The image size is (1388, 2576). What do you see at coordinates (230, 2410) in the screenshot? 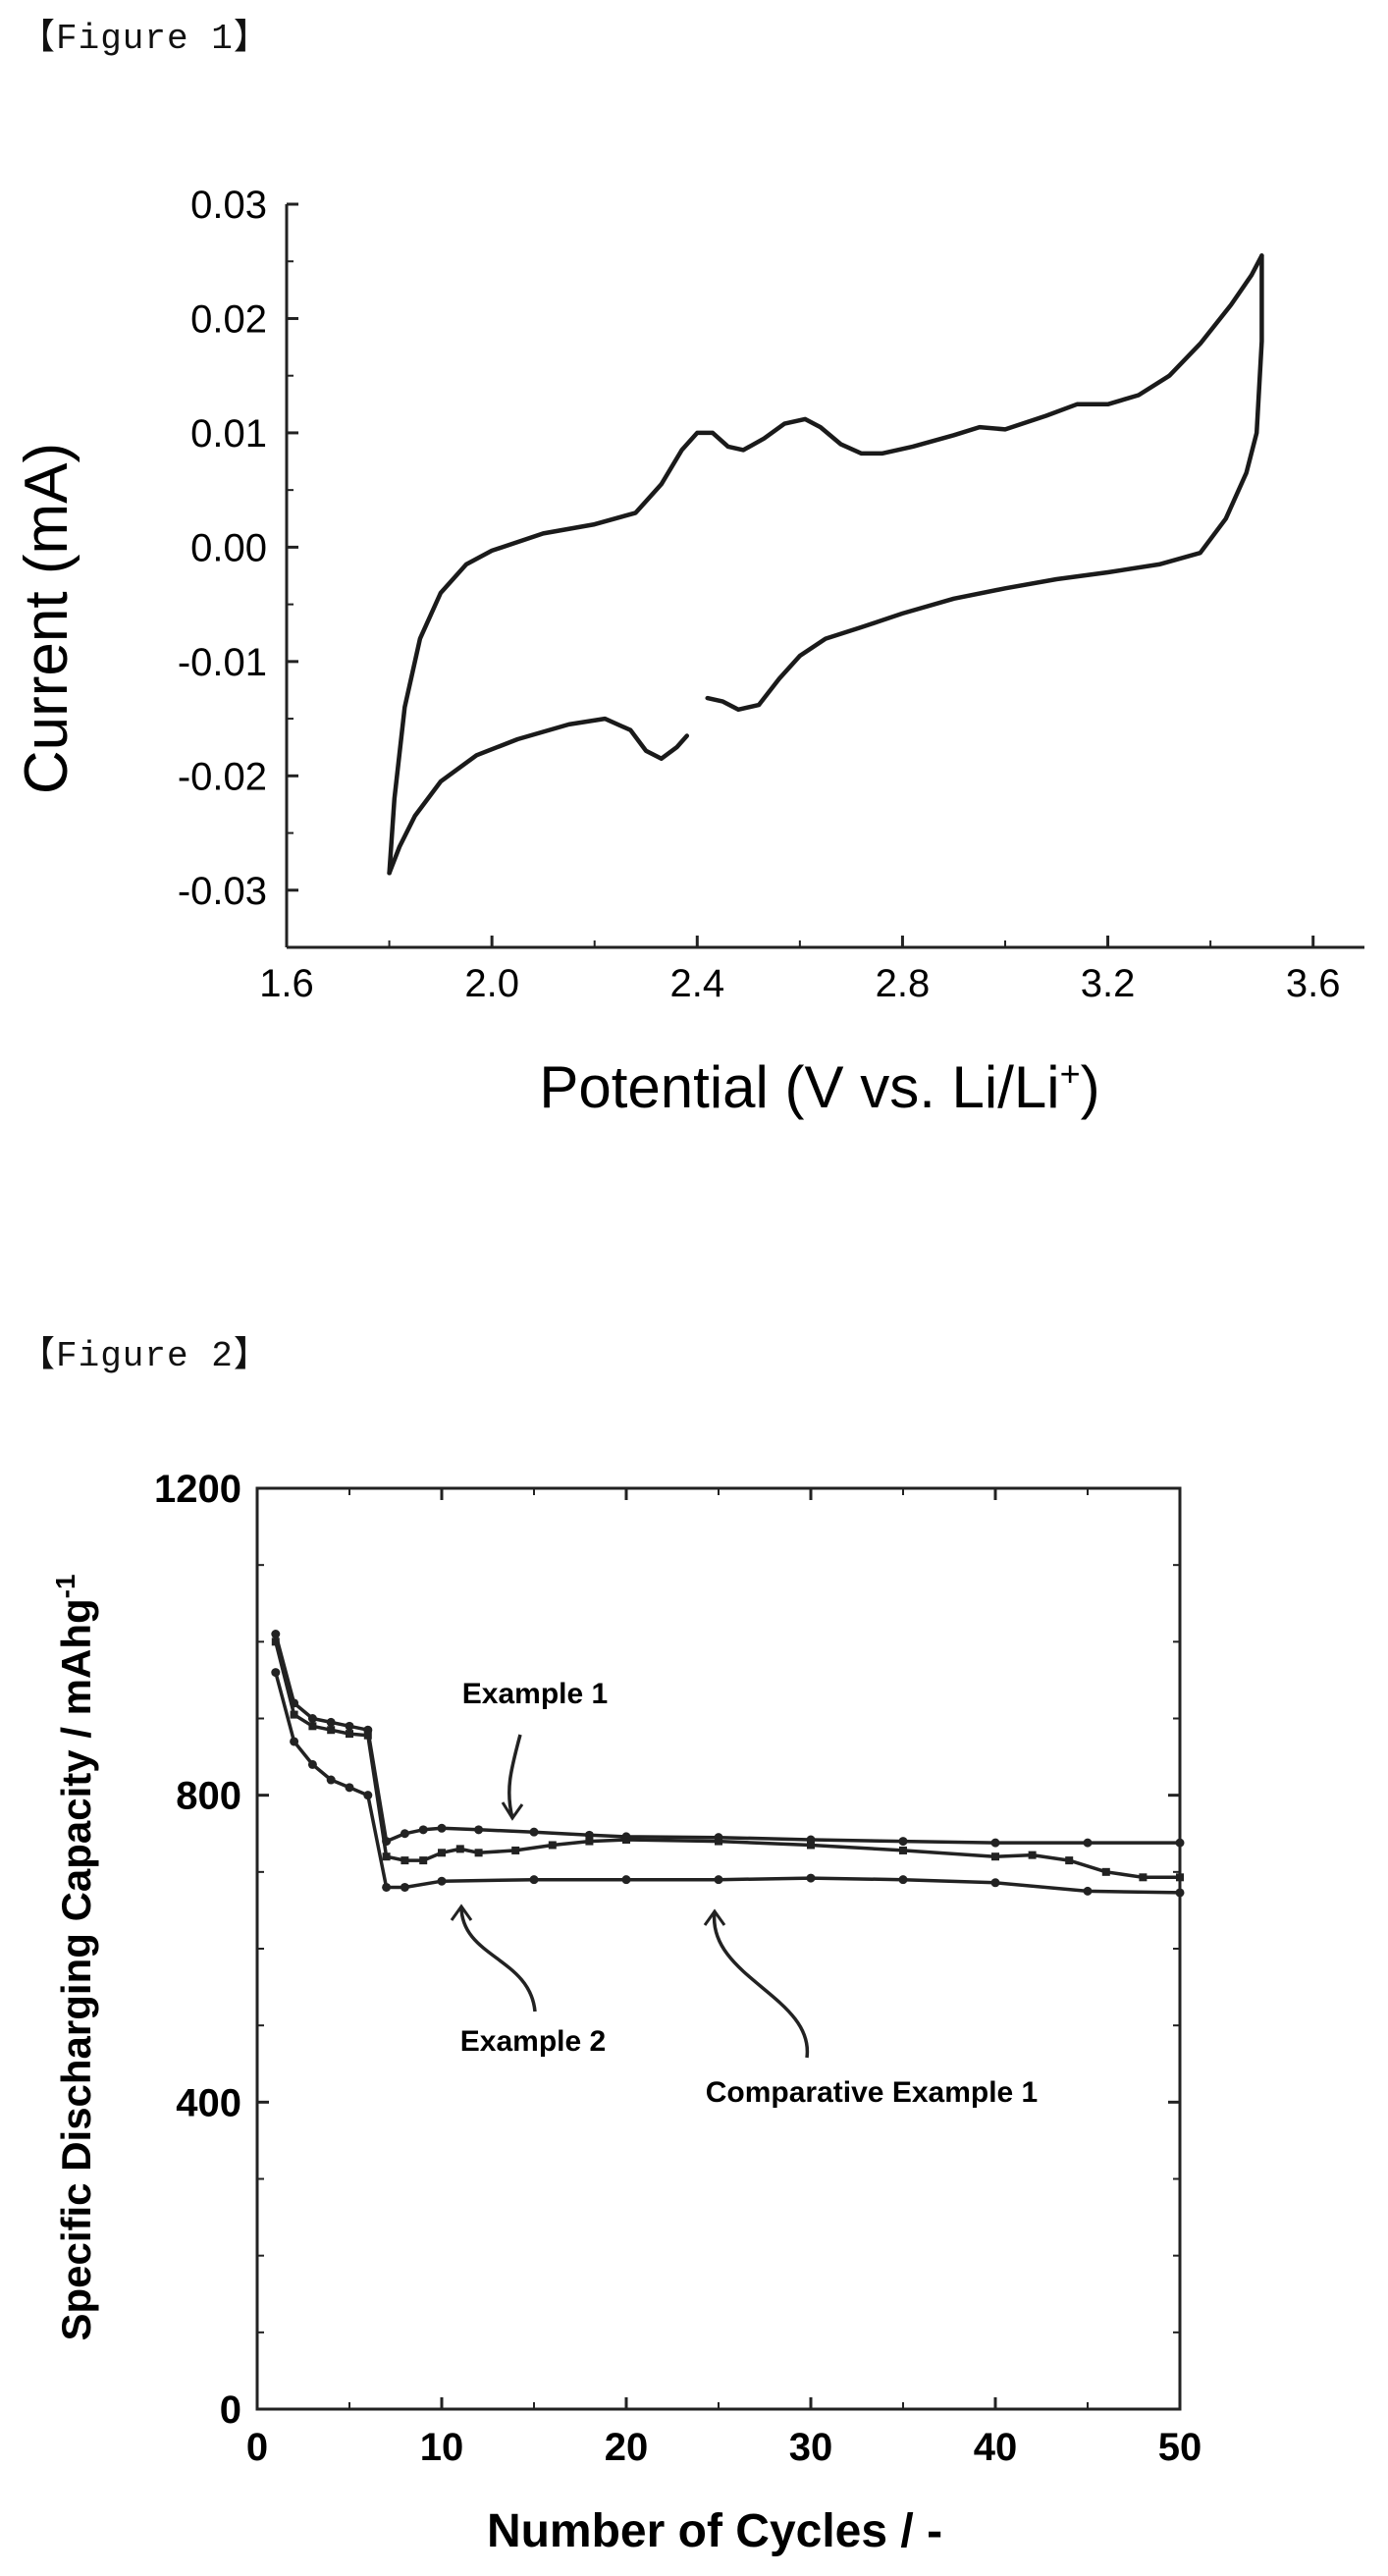
I see `y-tick-label: 0` at bounding box center [230, 2410].